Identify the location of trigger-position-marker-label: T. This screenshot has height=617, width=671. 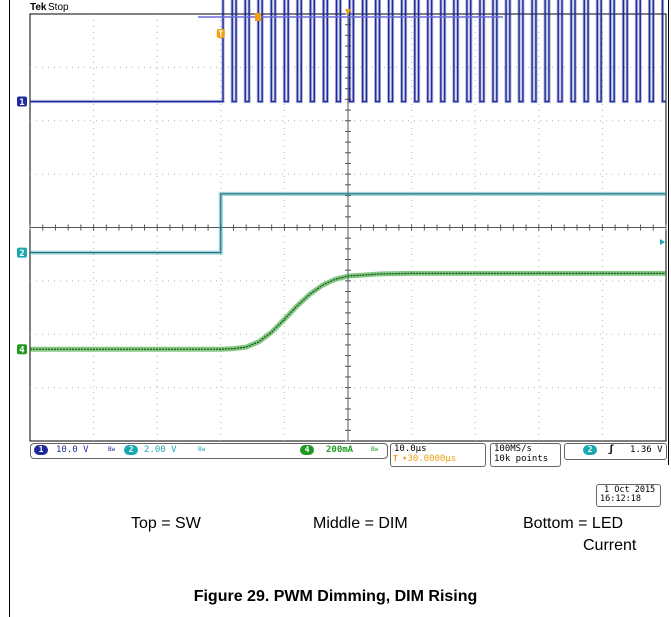
(220, 34).